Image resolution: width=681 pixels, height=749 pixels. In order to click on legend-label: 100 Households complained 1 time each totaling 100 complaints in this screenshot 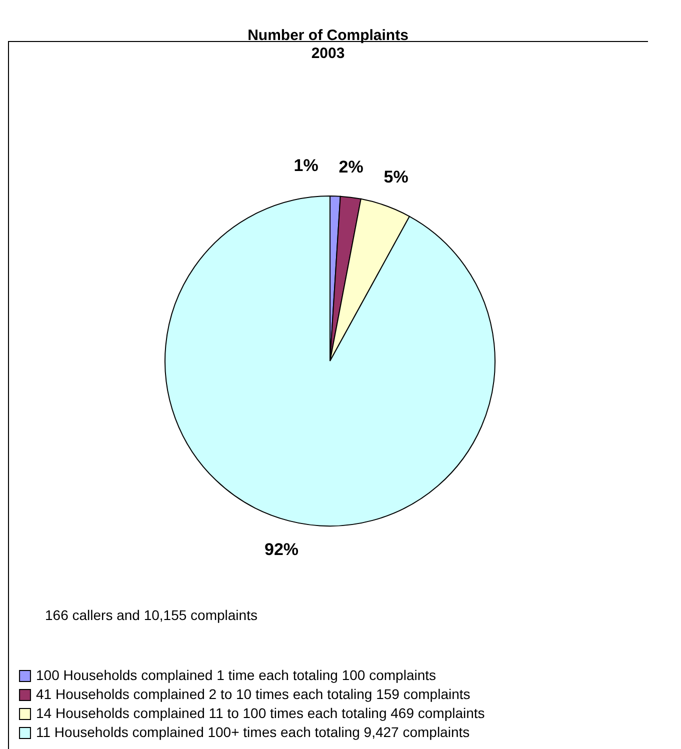, I will do `click(236, 675)`.